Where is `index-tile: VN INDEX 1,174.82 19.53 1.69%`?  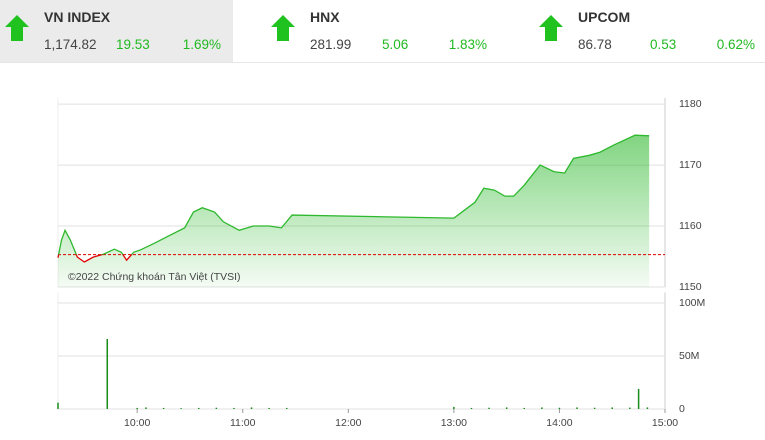
index-tile: VN INDEX 1,174.82 19.53 1.69% is located at coordinates (116, 31).